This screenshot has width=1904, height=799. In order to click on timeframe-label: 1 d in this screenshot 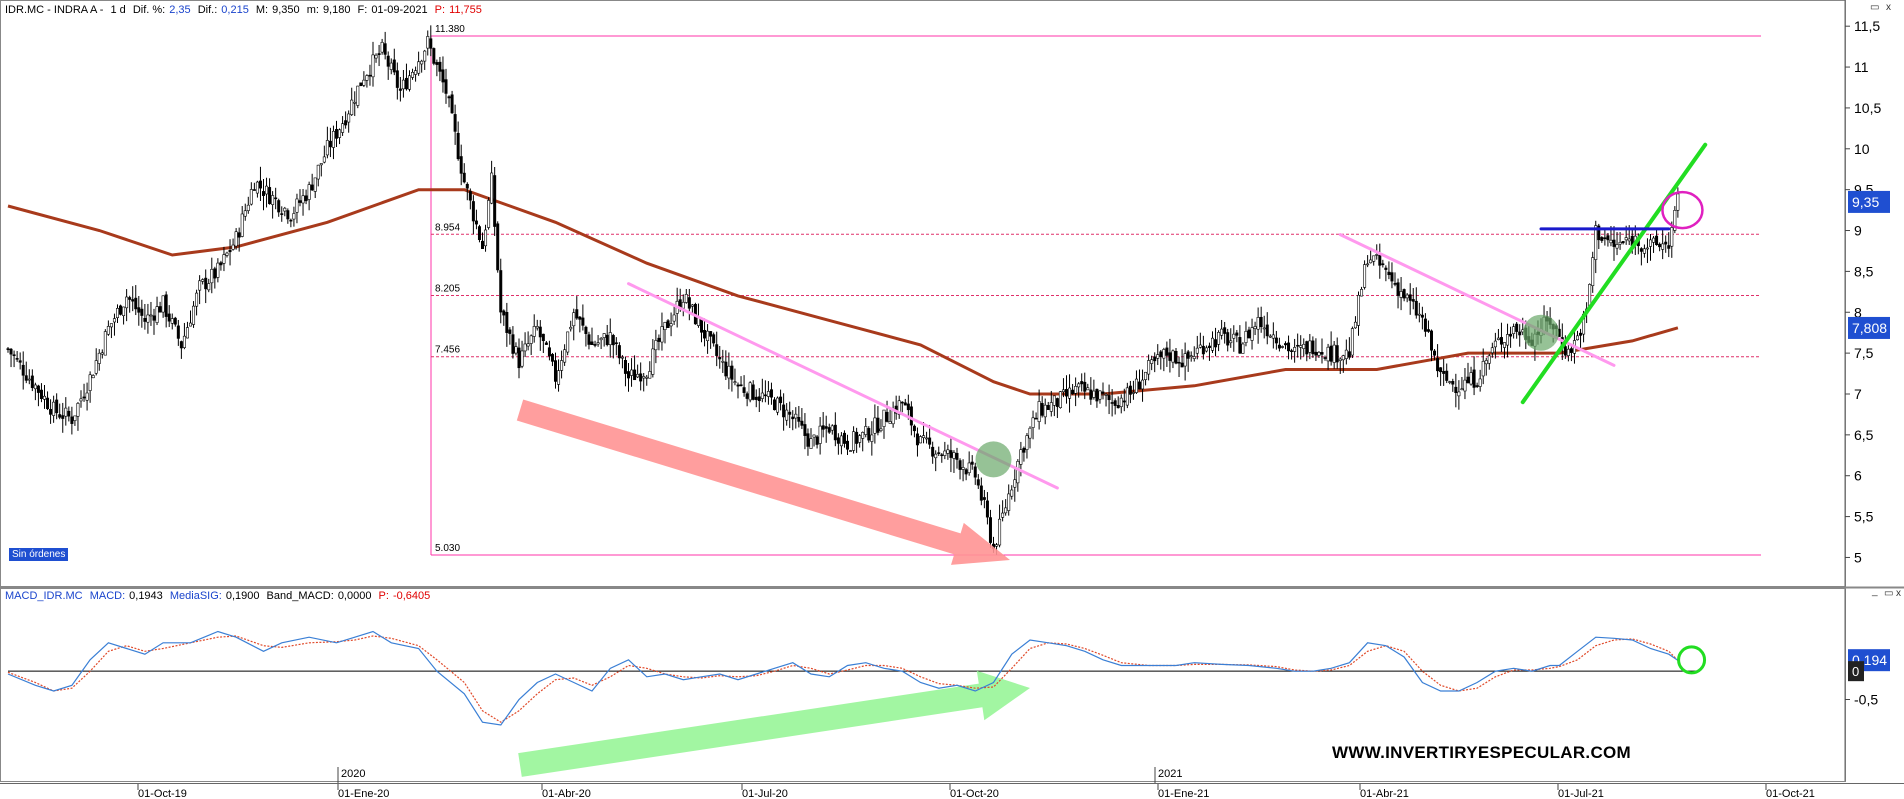, I will do `click(118, 10)`.